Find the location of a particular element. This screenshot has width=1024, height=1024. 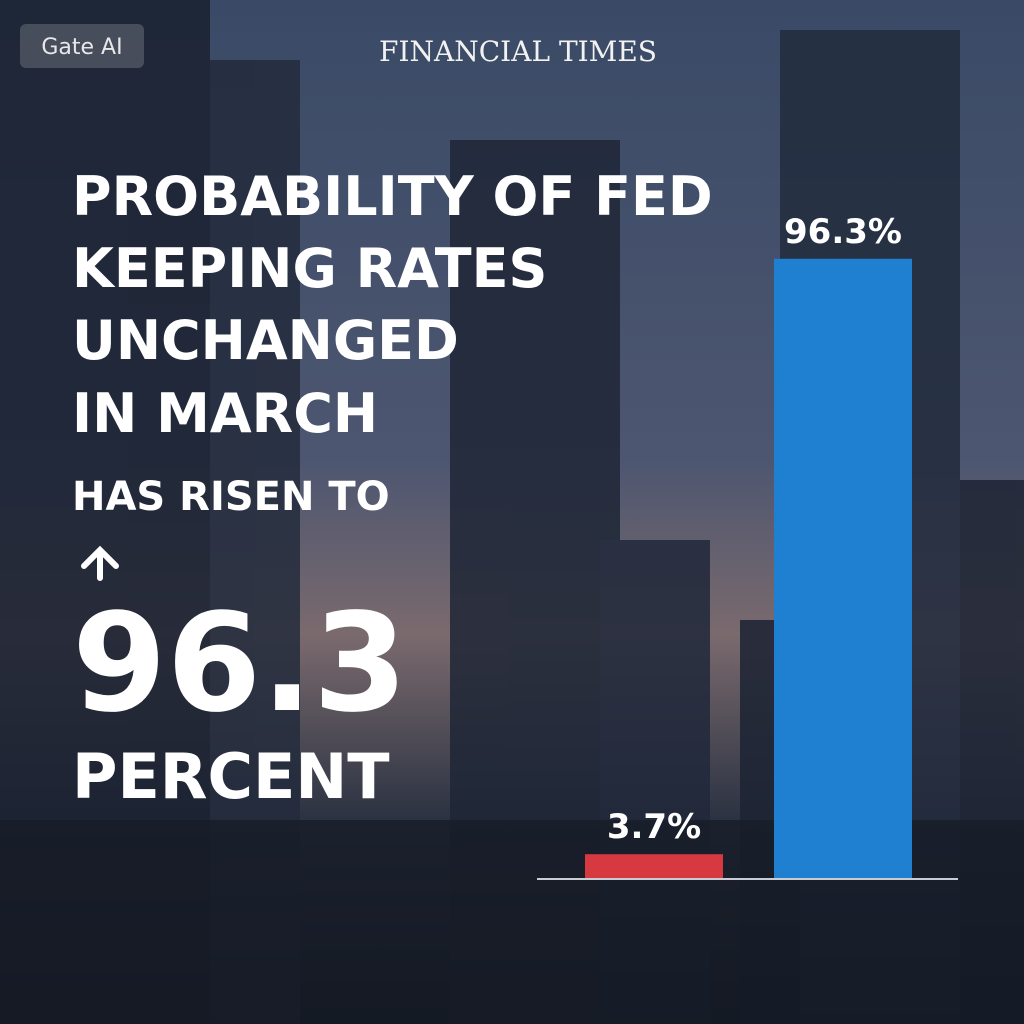

figure-unit: PERCENT is located at coordinates (231, 776).